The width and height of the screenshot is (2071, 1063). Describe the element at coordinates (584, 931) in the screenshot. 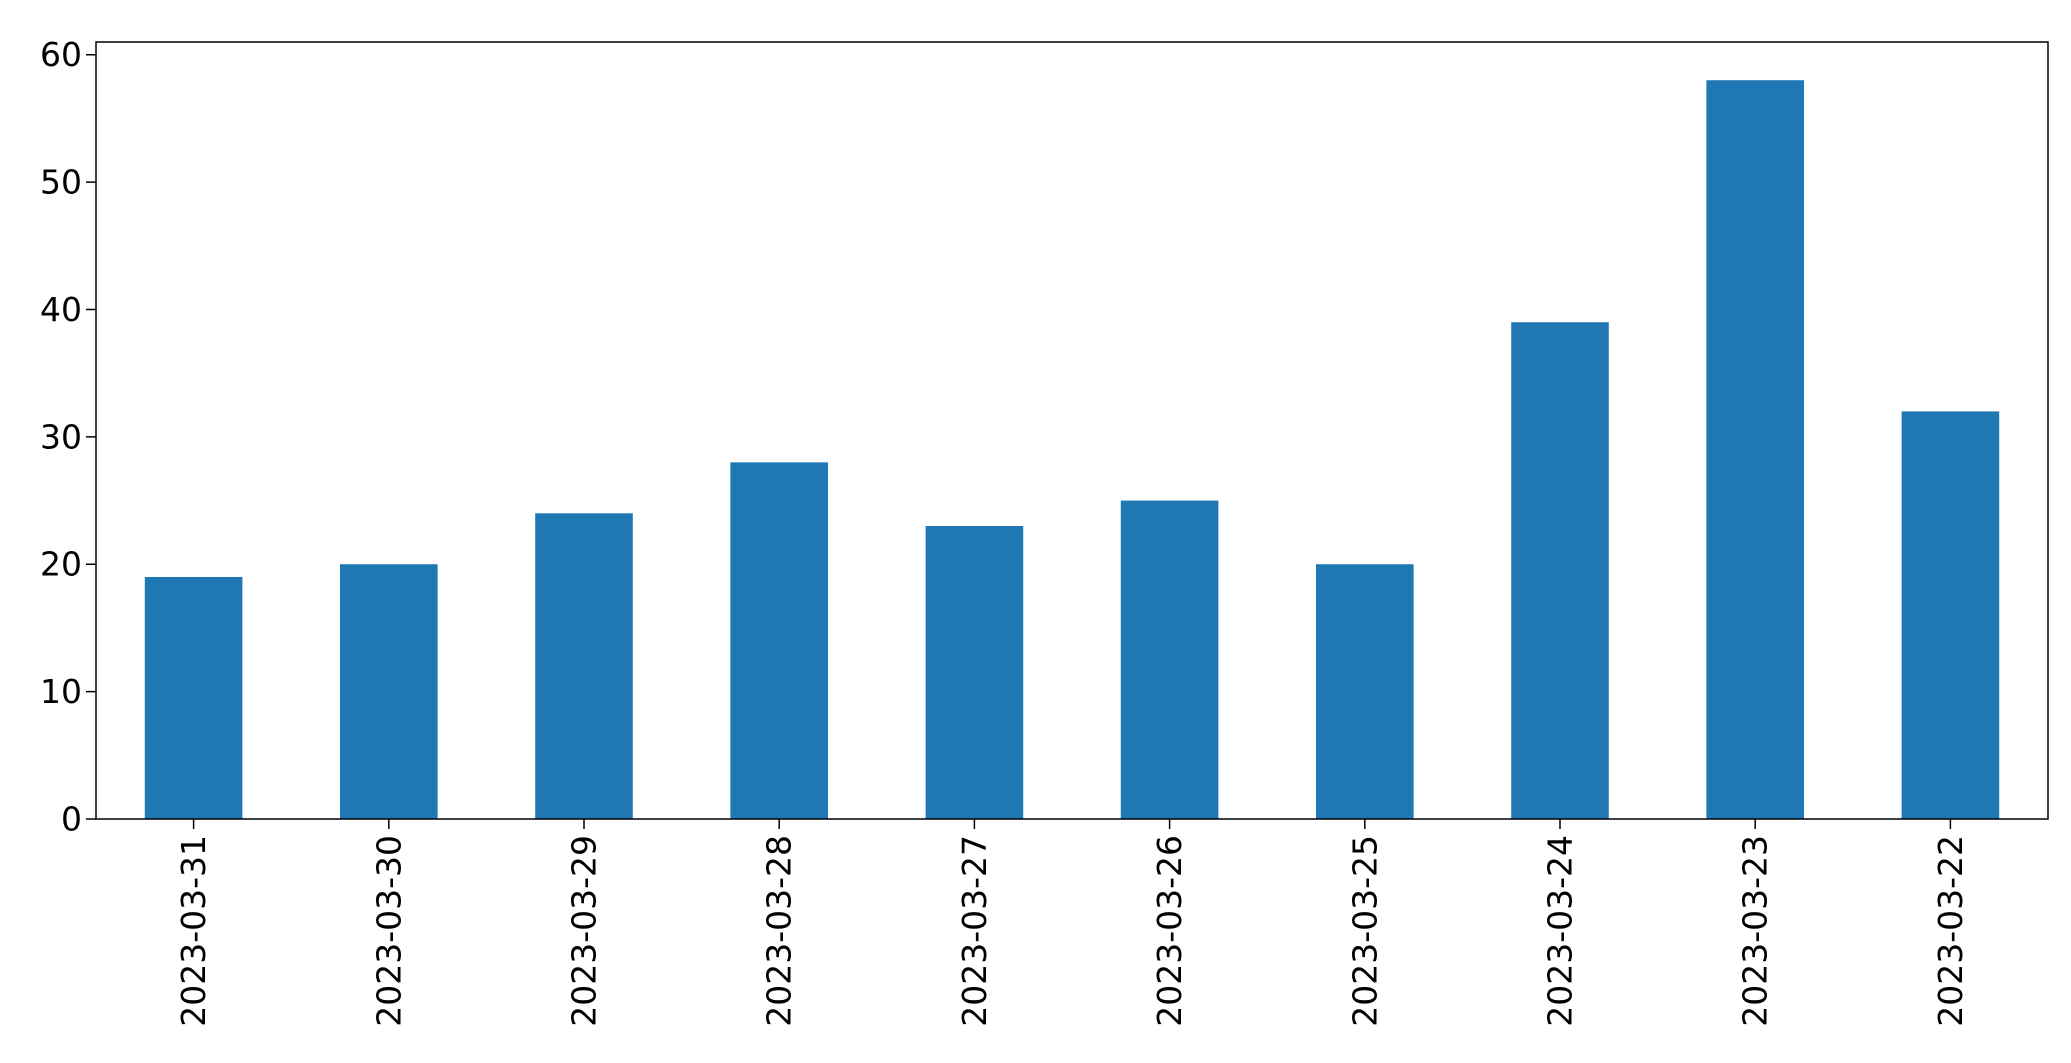

I see `x-tick-label: 2023-03-29` at that location.